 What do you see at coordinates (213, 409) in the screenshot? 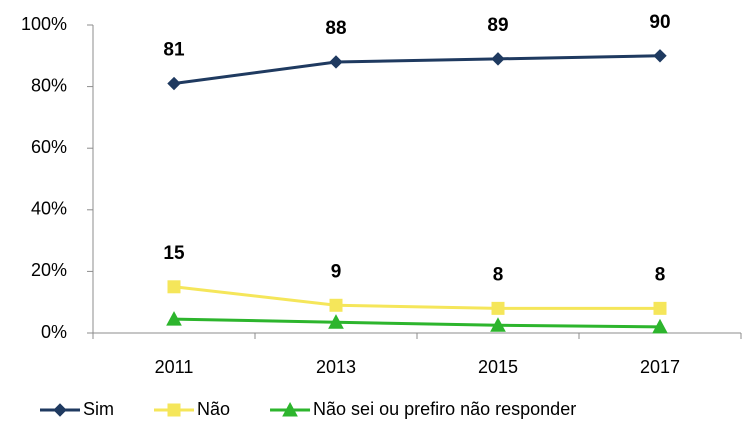
I see `legend-label: Não` at bounding box center [213, 409].